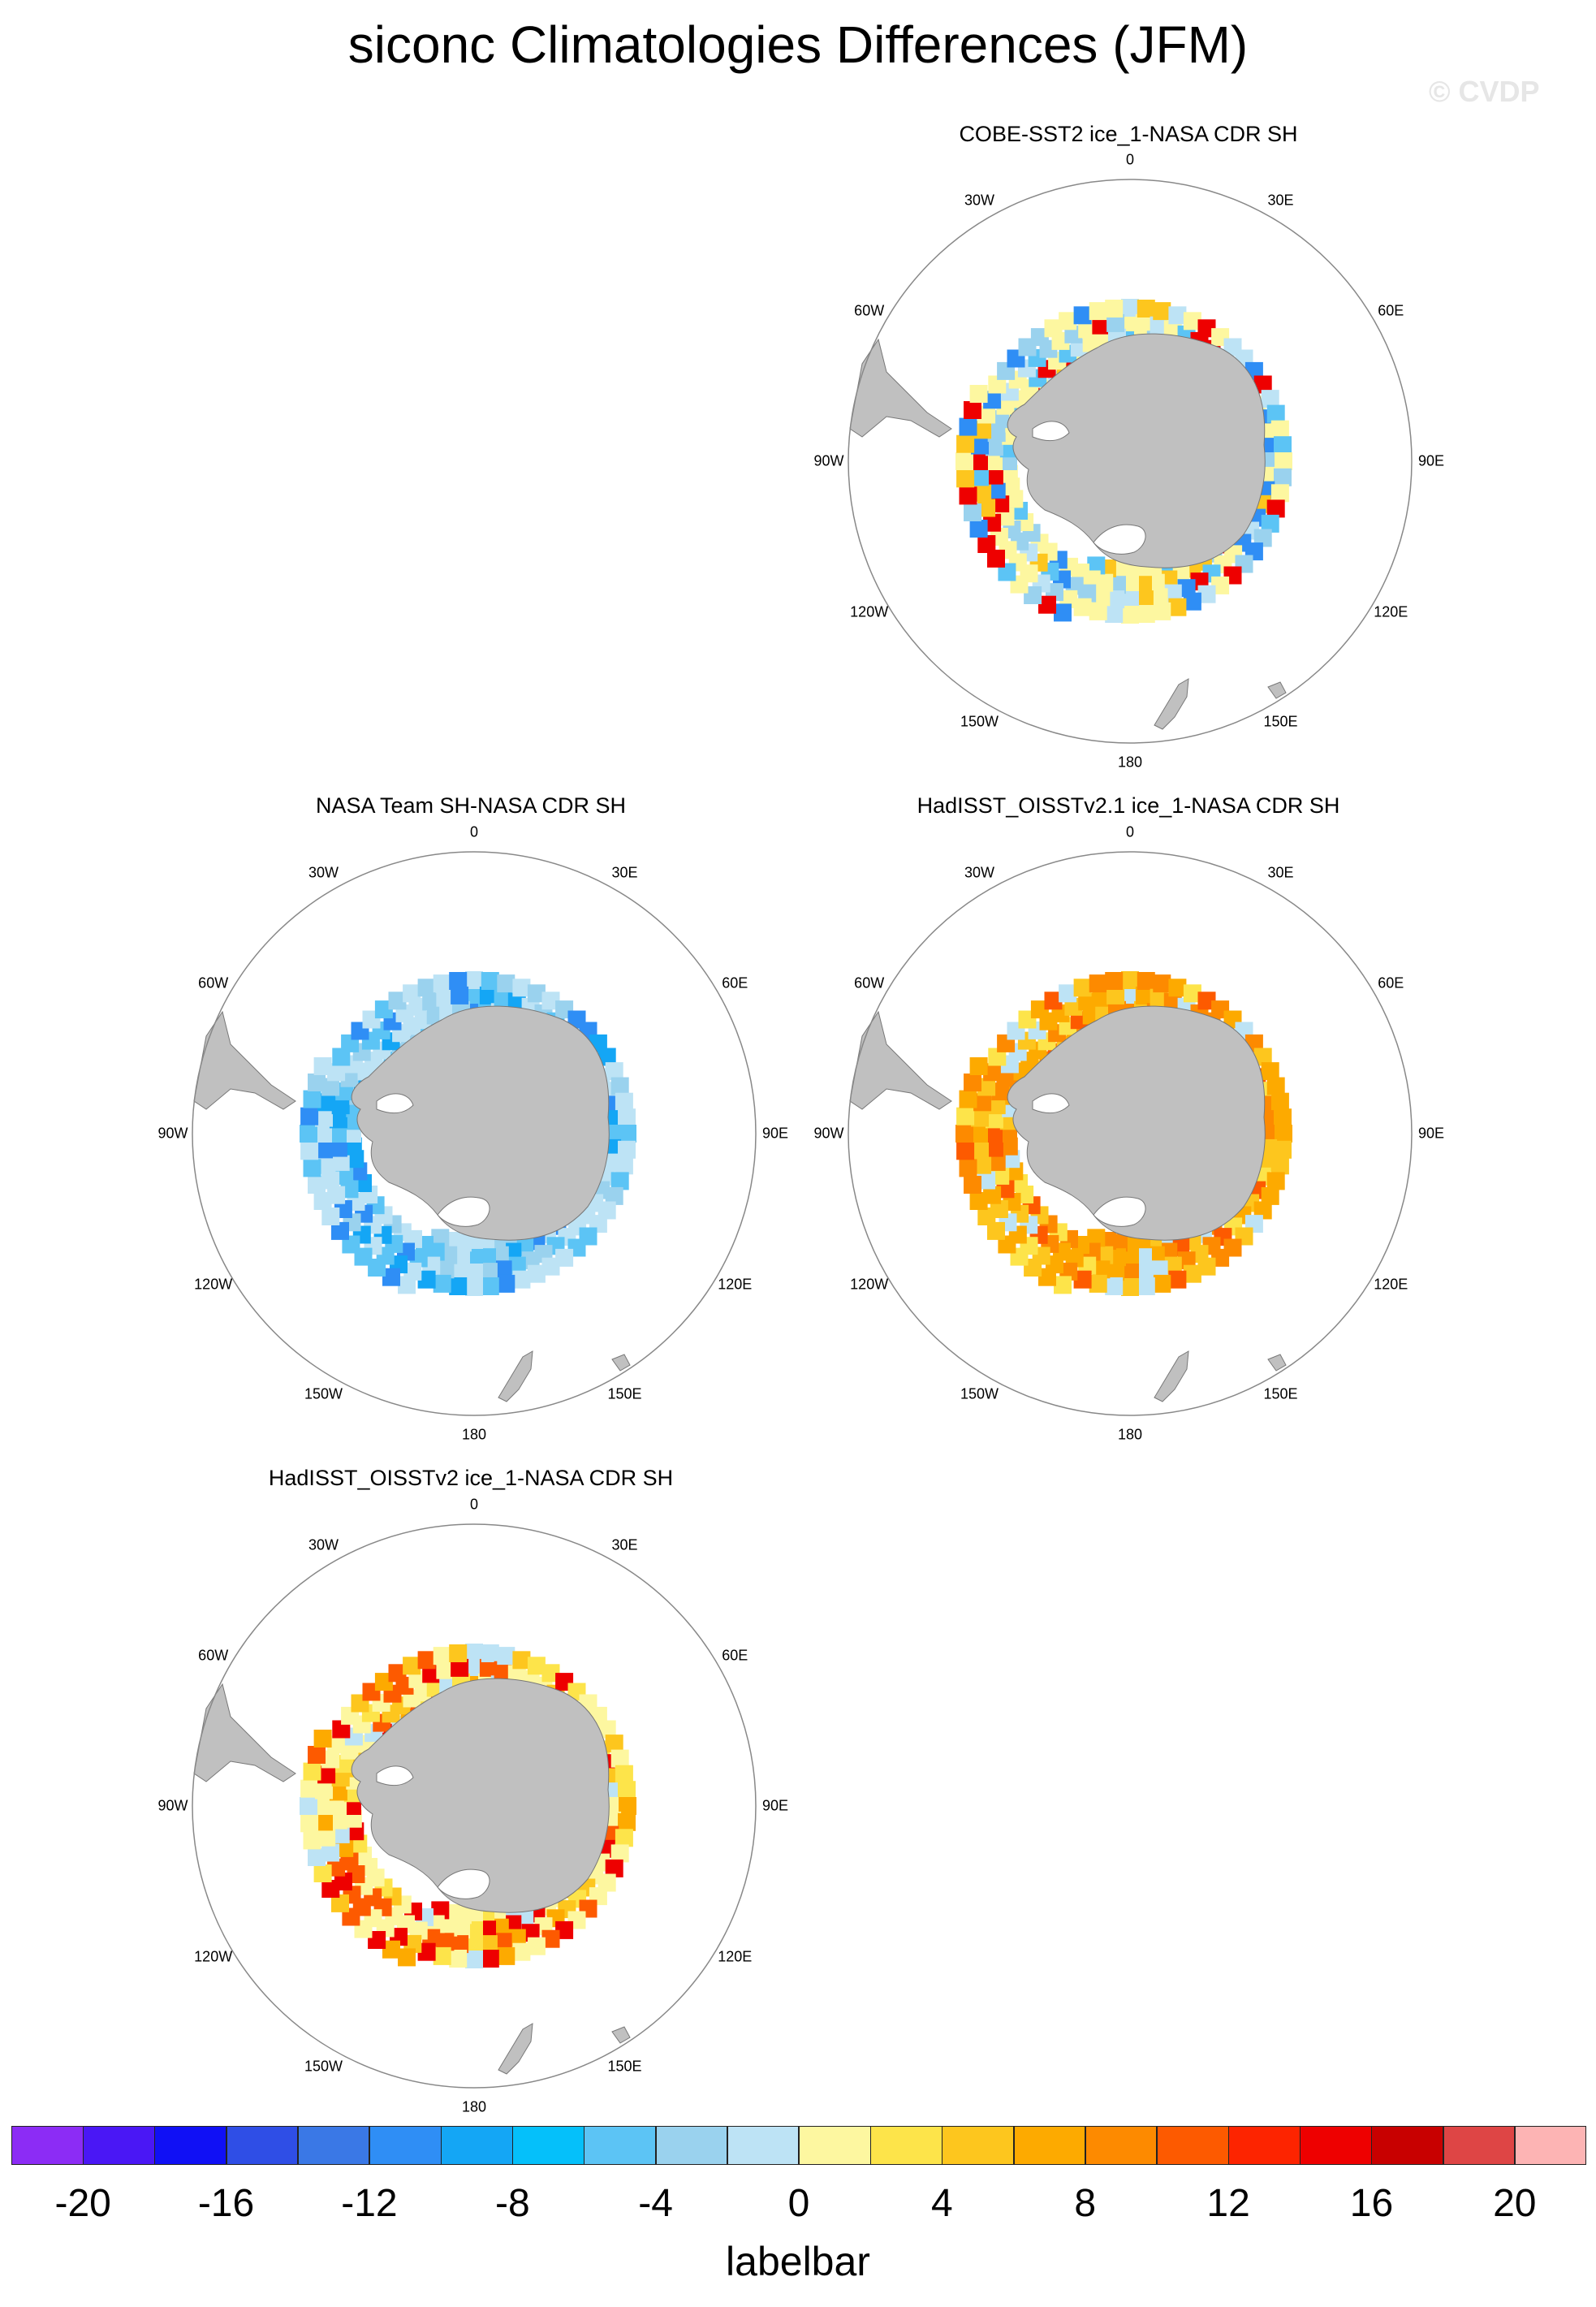  Describe the element at coordinates (369, 2203) in the screenshot. I see `labelbar-tick-label: -12` at that location.